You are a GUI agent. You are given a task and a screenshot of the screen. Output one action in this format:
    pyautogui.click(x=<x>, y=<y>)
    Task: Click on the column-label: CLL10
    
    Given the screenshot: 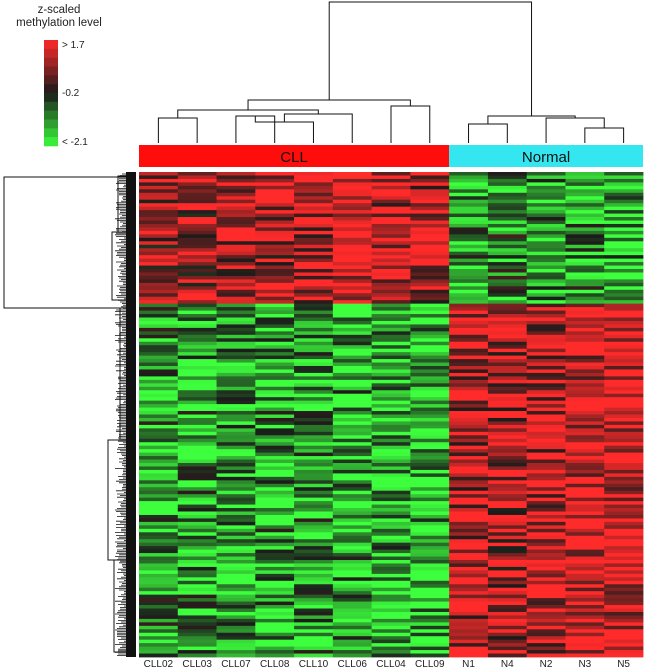 What is the action you would take?
    pyautogui.click(x=314, y=663)
    